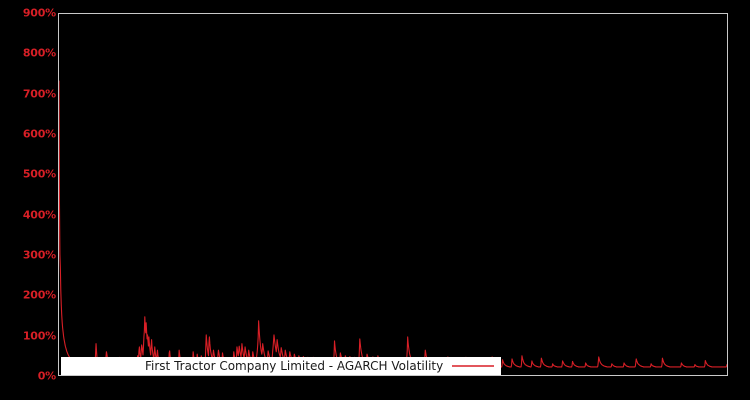  Describe the element at coordinates (39, 174) in the screenshot. I see `y-tick-500: 500%` at that location.